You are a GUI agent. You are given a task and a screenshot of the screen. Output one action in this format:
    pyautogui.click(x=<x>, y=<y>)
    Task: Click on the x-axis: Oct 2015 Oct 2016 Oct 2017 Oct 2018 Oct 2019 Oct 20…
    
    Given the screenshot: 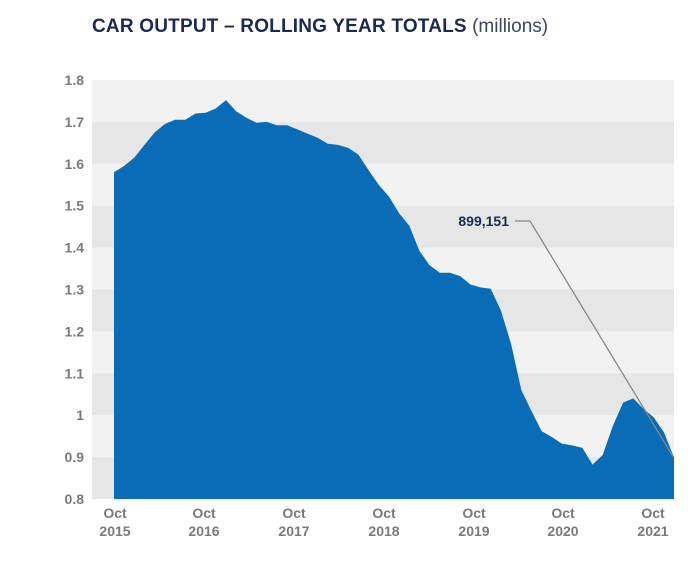 What is the action you would take?
    pyautogui.click(x=383, y=522)
    